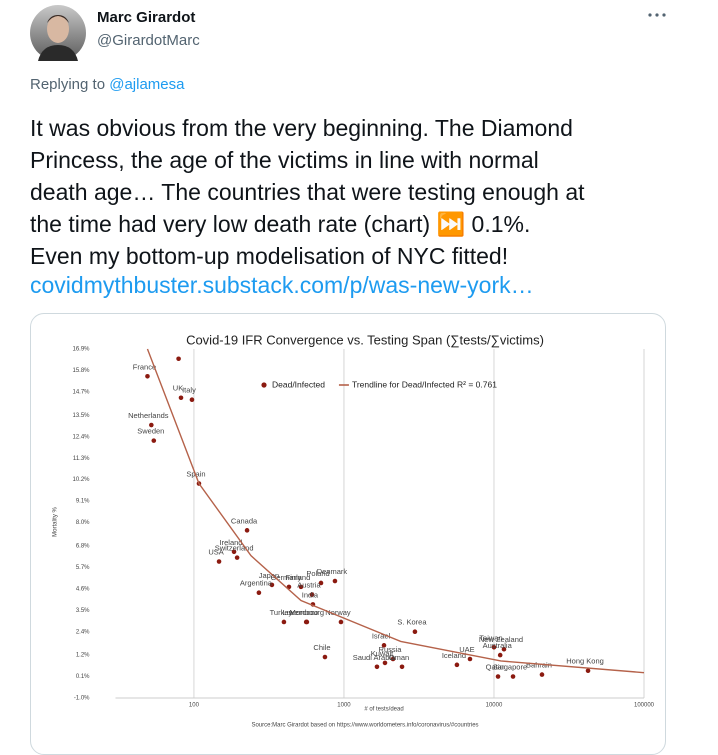 This screenshot has height=755, width=718. What do you see at coordinates (150, 431) in the screenshot?
I see `point-label: Sweden` at bounding box center [150, 431].